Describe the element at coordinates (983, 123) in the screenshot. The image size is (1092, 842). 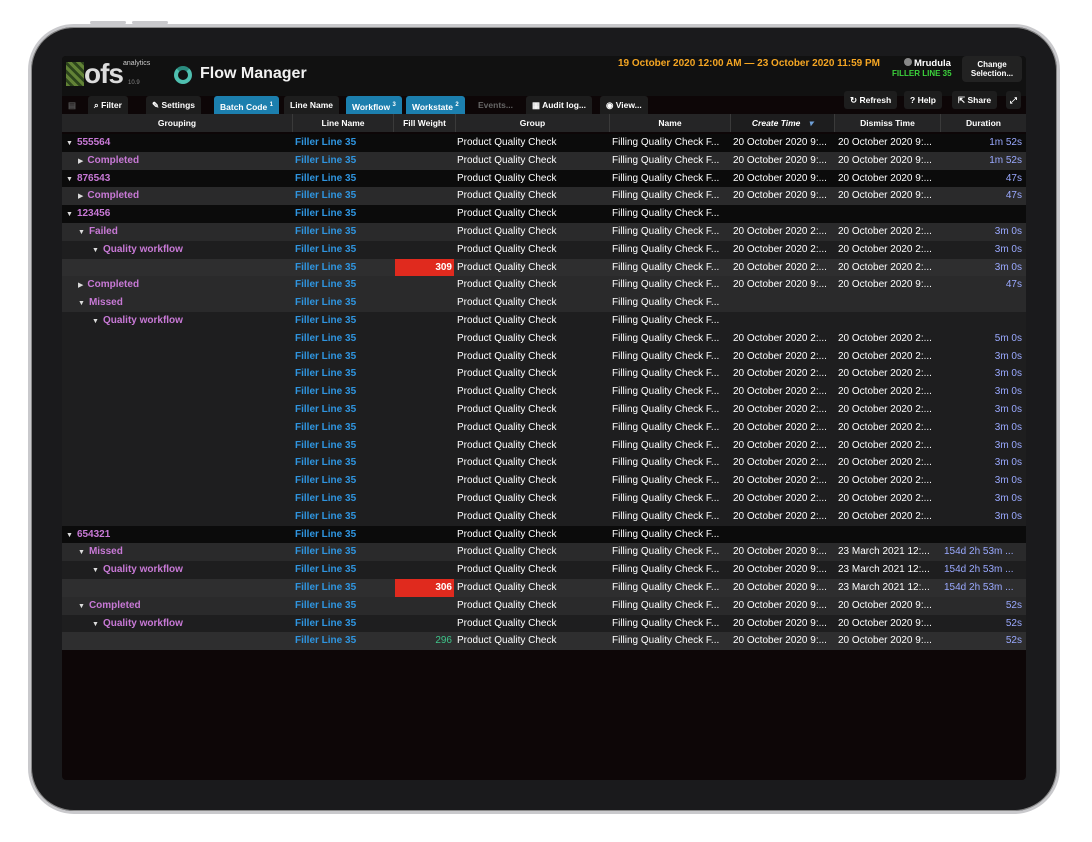
I see `col-duration: Duration` at that location.